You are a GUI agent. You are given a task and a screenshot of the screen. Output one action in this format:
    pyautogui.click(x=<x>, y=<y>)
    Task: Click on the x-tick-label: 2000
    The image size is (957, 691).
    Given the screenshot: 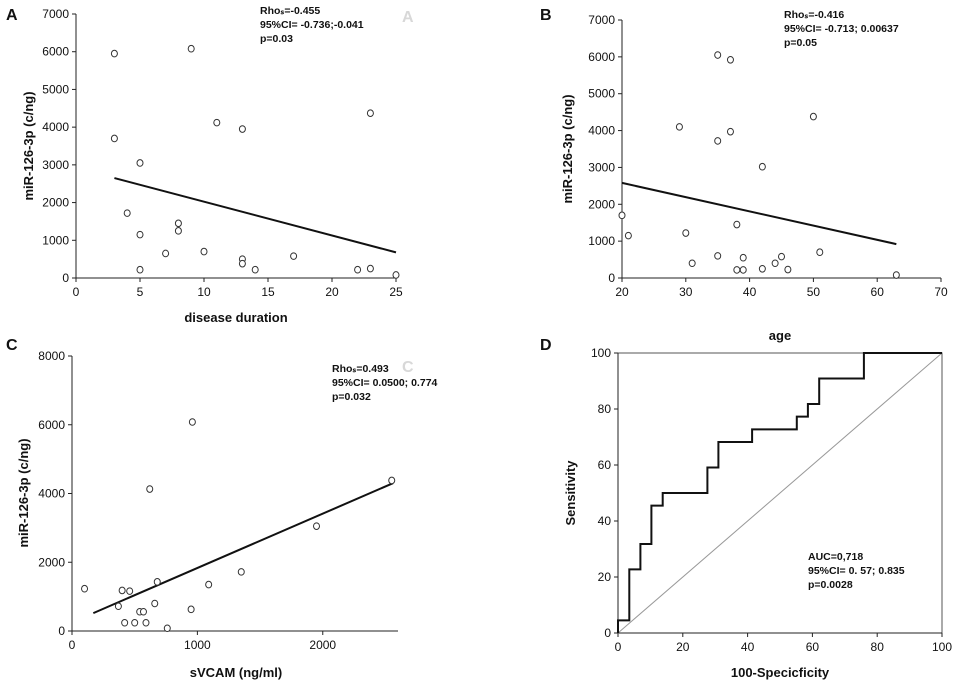 What is the action you would take?
    pyautogui.click(x=322, y=645)
    